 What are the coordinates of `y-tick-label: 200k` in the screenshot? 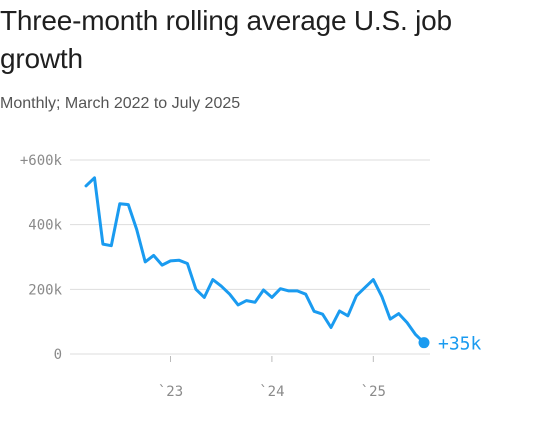 It's located at (45, 290).